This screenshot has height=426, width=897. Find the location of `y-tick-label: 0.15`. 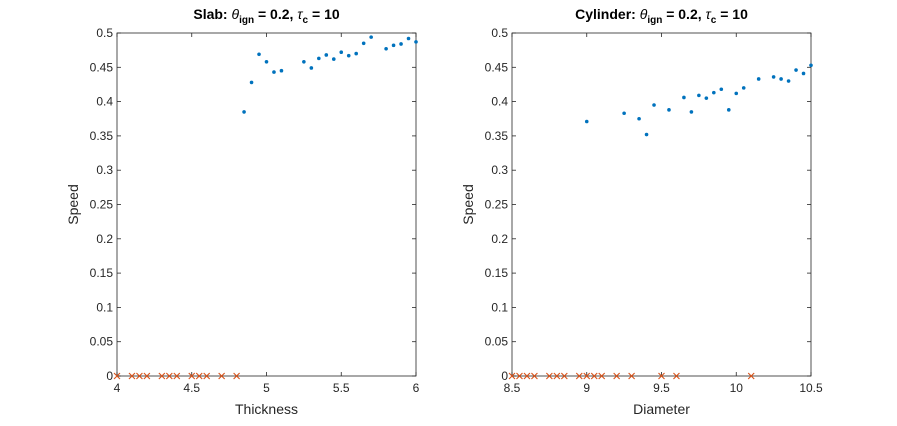

y-tick-label: 0.15 is located at coordinates (497, 273).